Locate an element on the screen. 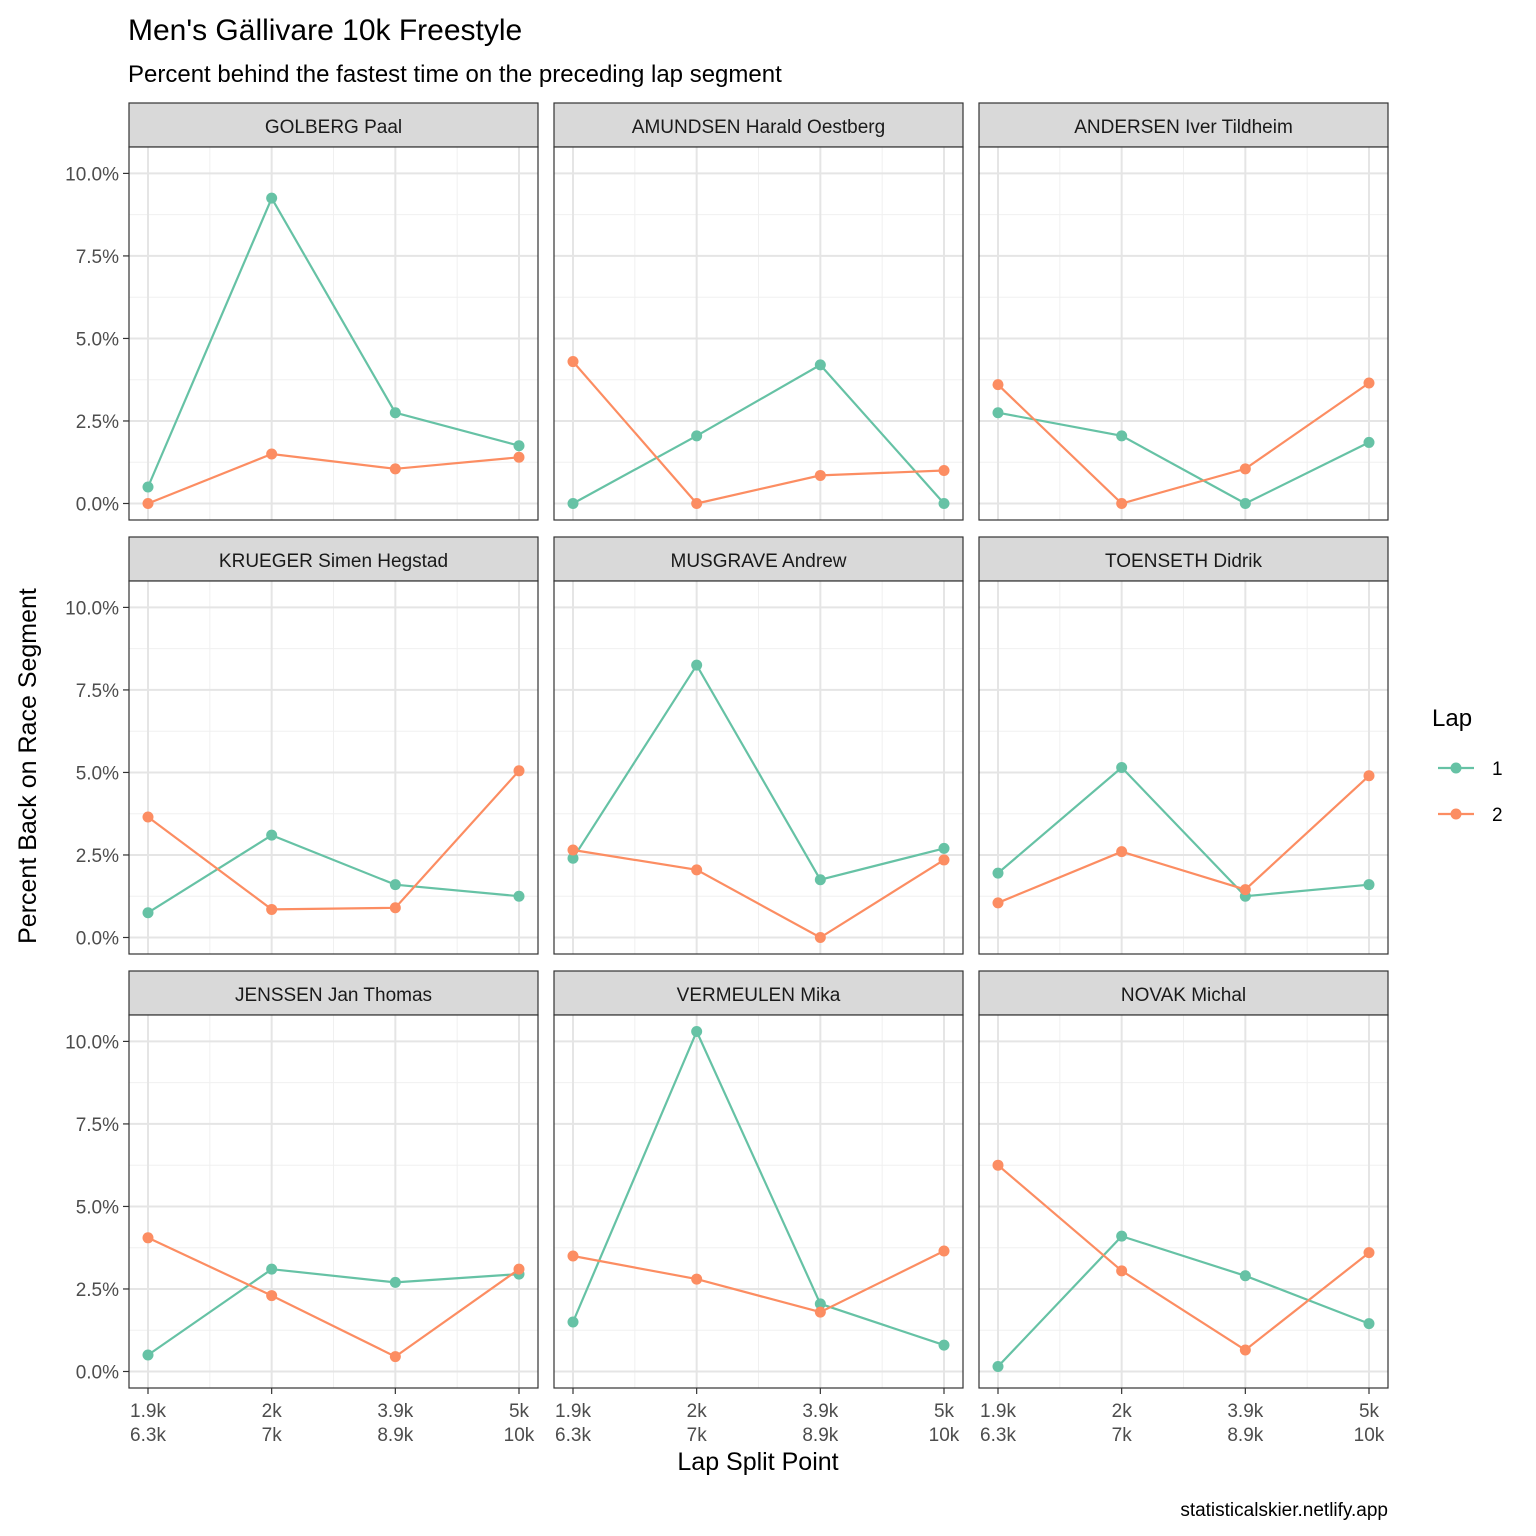 The height and width of the screenshot is (1536, 1536). facet-strip-label: TOENSETH Didrik is located at coordinates (1183, 561).